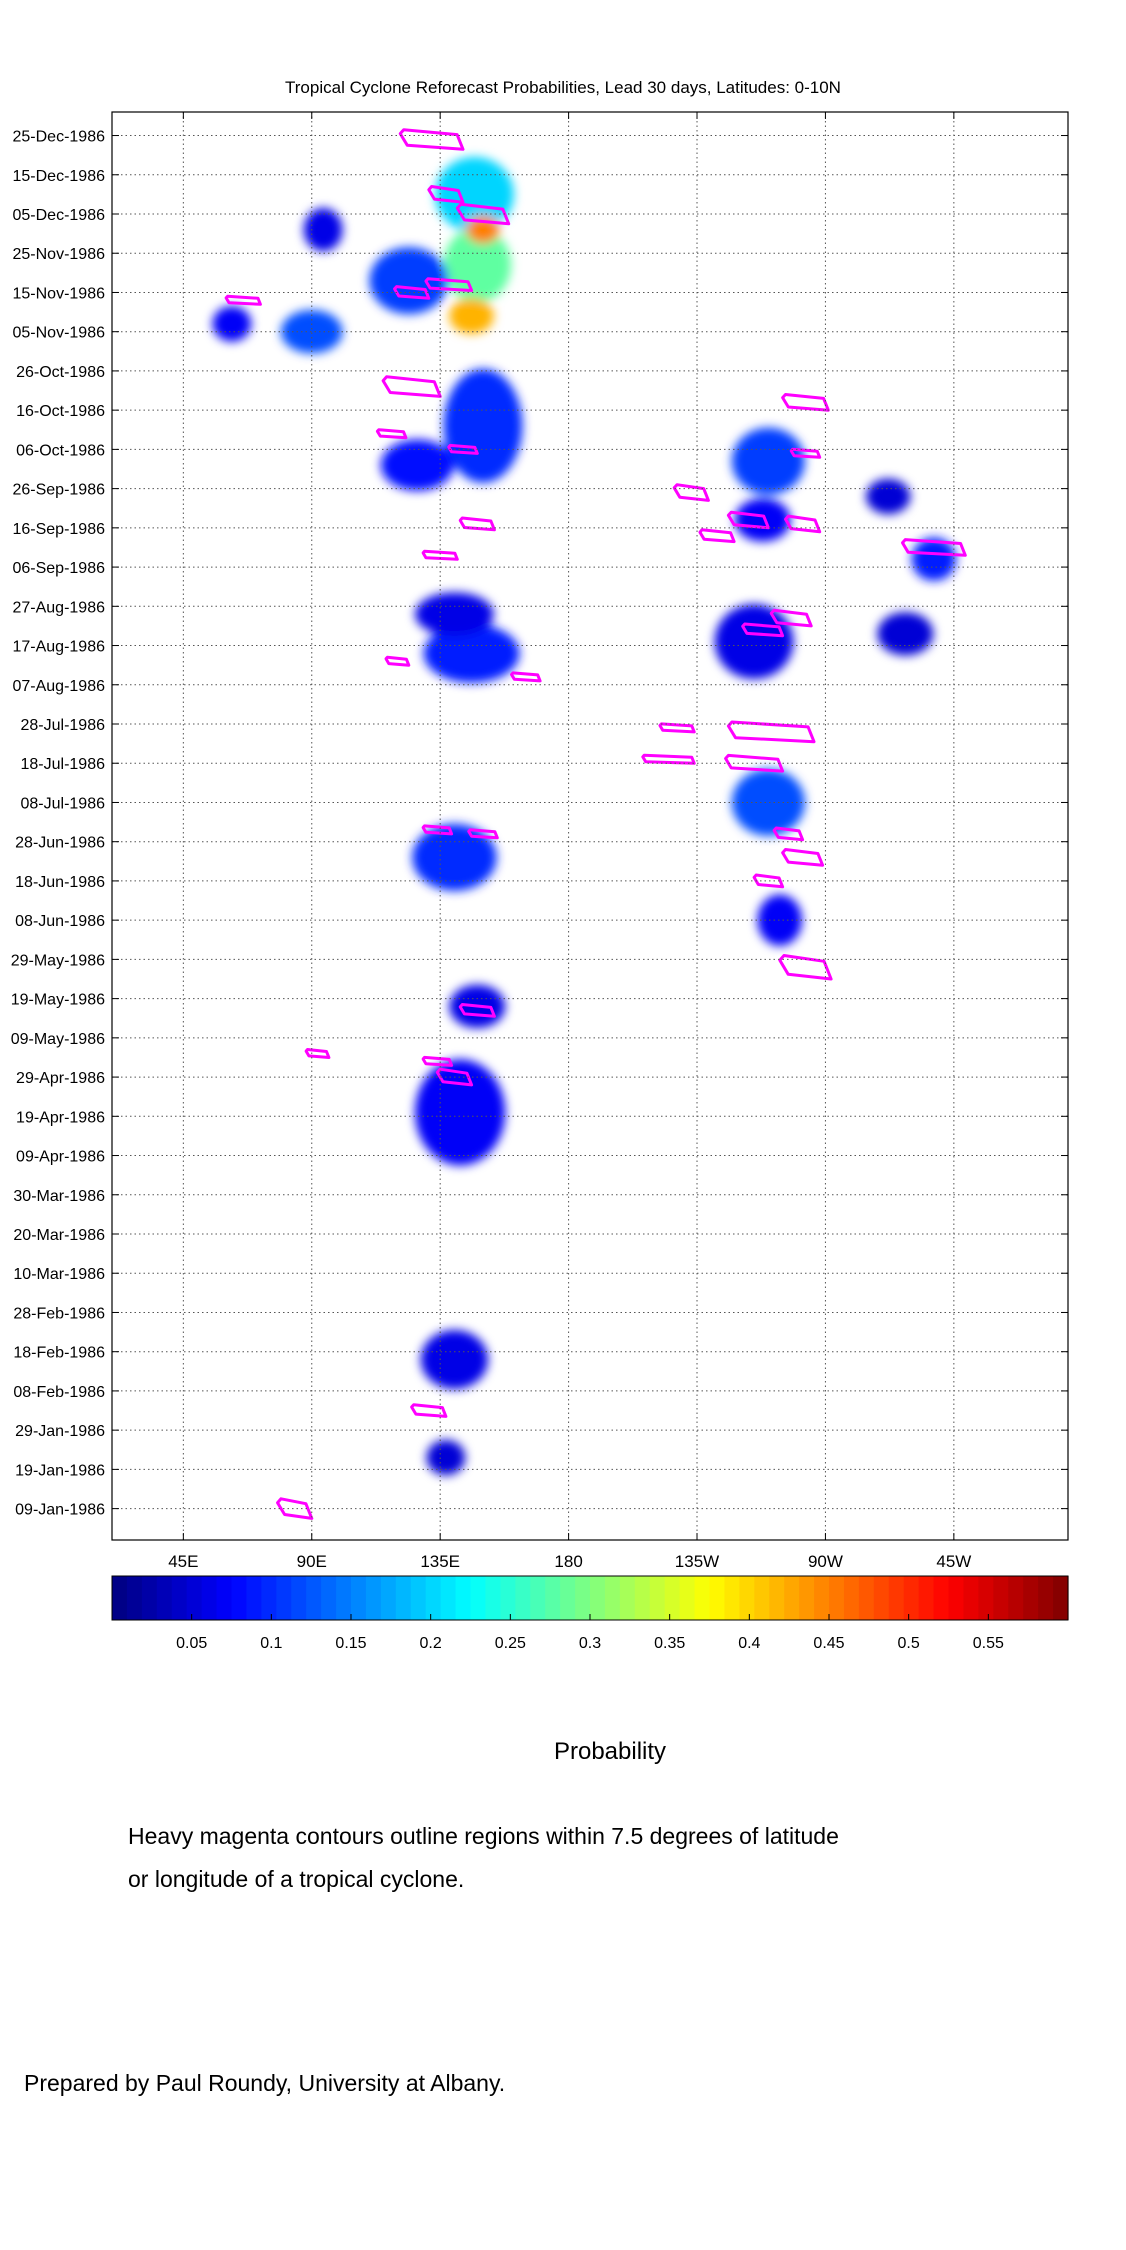 The height and width of the screenshot is (2250, 1126). Describe the element at coordinates (440, 1561) in the screenshot. I see `x-tick-label: 135E` at that location.